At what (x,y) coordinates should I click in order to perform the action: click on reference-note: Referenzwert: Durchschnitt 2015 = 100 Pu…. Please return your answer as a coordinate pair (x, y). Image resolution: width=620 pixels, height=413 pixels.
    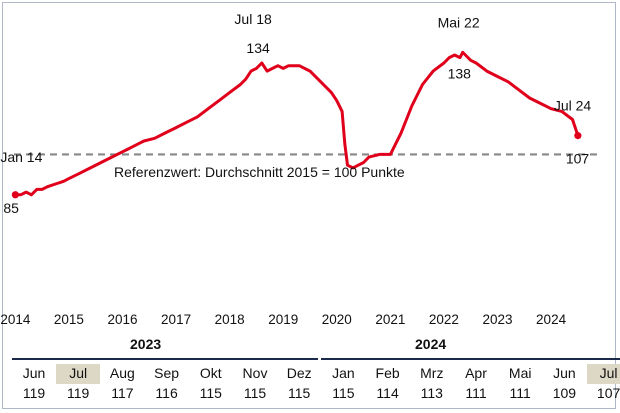
    Looking at the image, I should click on (259, 172).